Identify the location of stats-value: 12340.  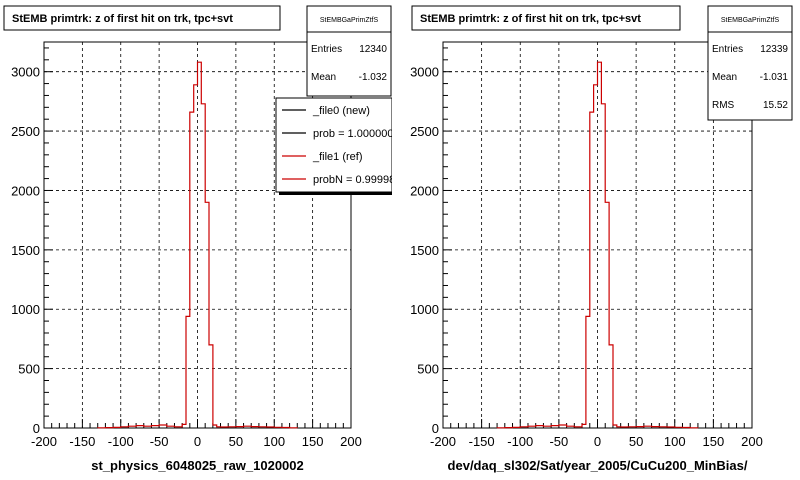
(373, 49).